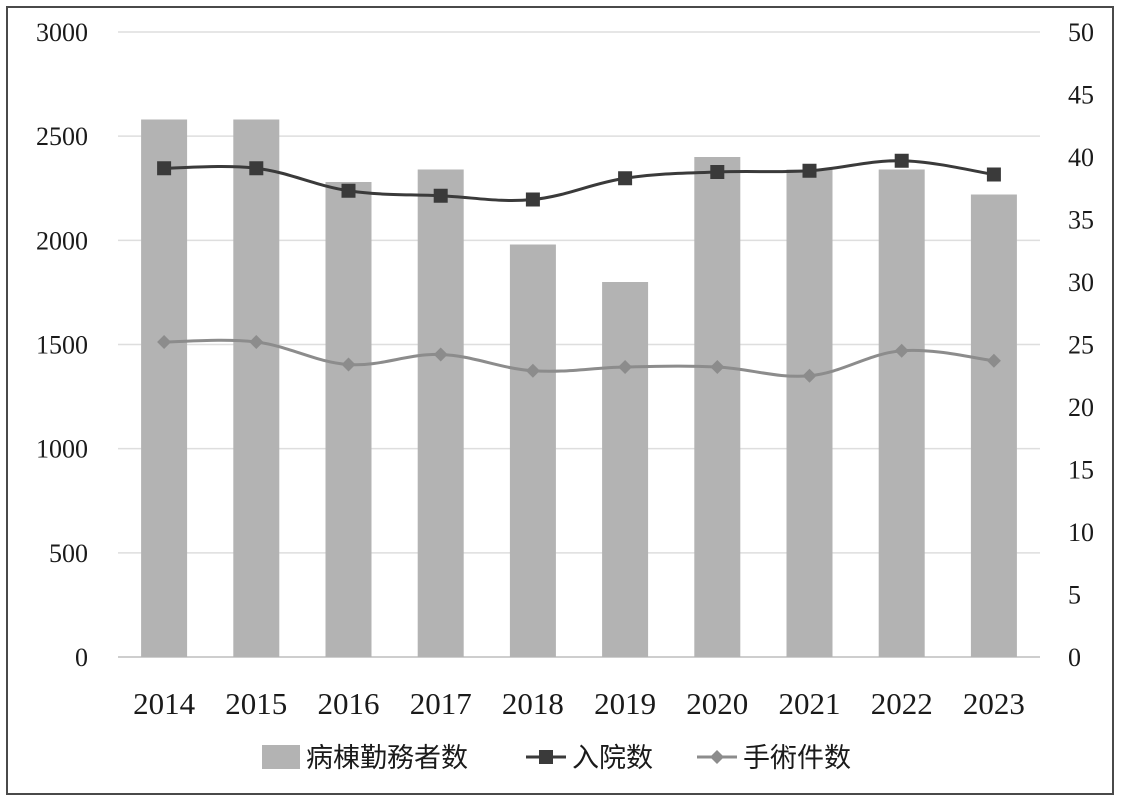  I want to click on y-right-tick-label: 35, so click(1081, 220).